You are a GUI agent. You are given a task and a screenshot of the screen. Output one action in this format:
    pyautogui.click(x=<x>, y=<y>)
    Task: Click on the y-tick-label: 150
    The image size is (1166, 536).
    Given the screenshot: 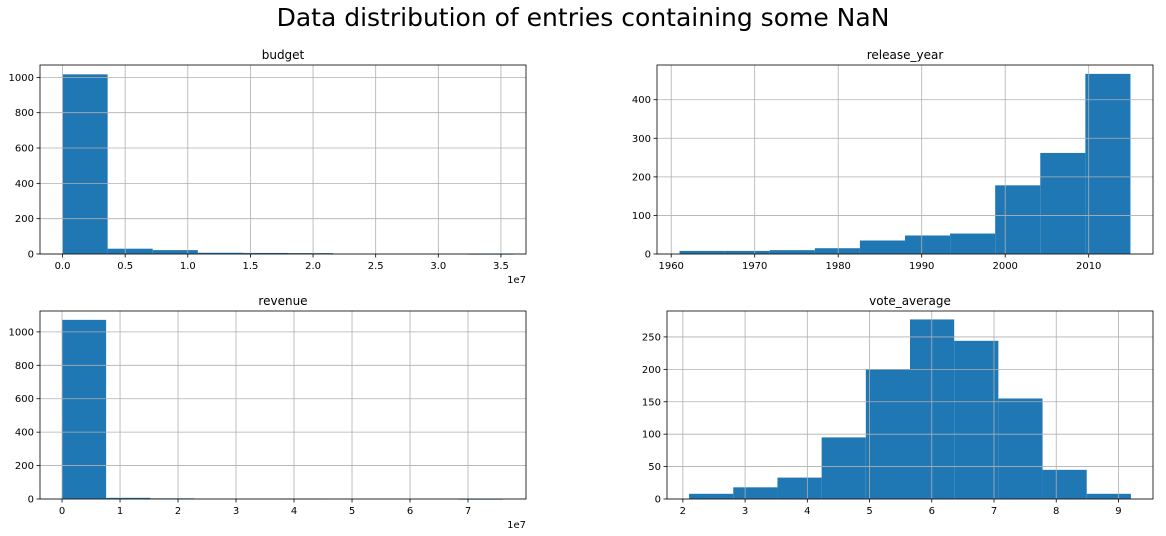 What is the action you would take?
    pyautogui.click(x=651, y=402)
    